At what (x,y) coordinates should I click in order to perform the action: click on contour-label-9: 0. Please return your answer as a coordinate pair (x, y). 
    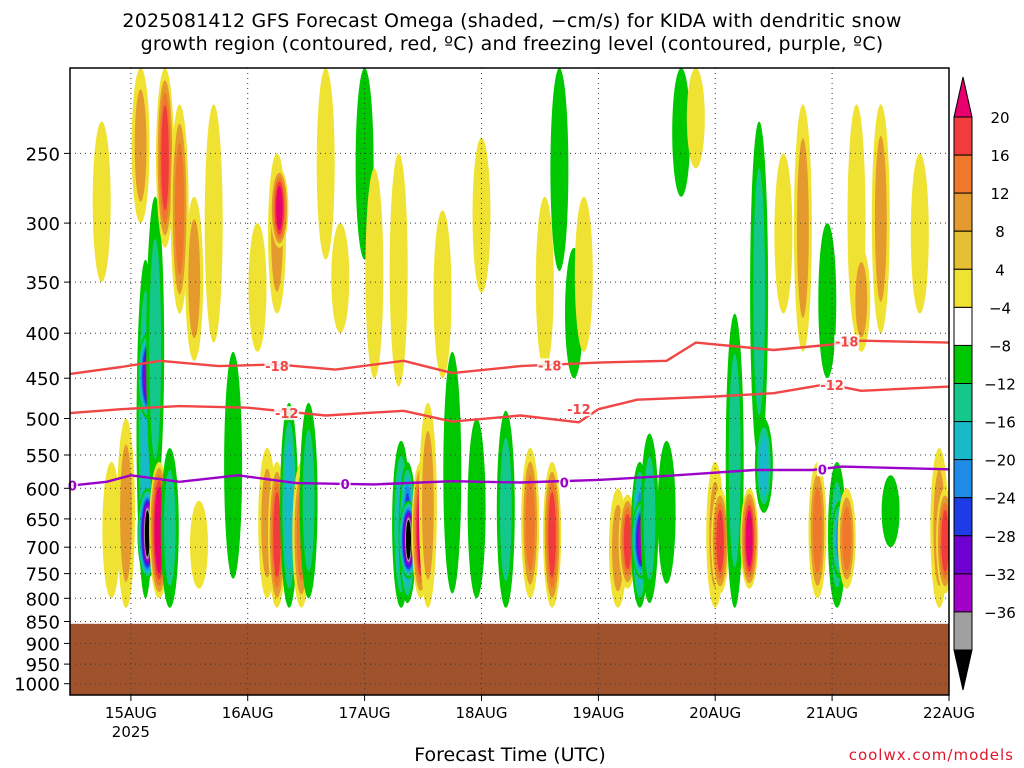
    Looking at the image, I should click on (822, 470).